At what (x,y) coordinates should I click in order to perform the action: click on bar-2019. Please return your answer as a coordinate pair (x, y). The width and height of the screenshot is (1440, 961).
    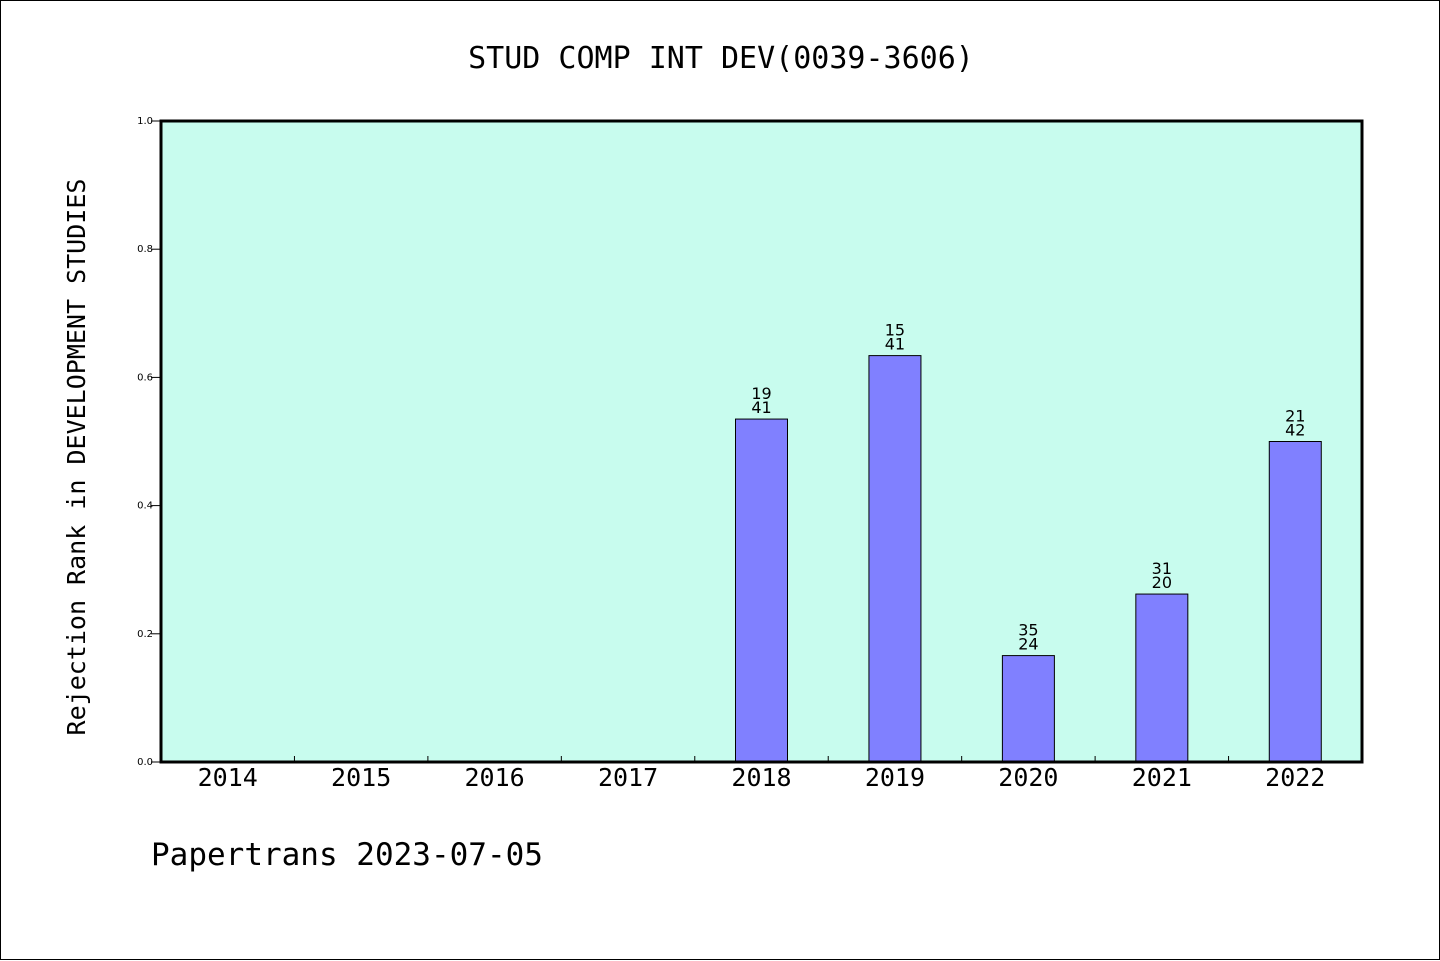
    Looking at the image, I should click on (895, 559).